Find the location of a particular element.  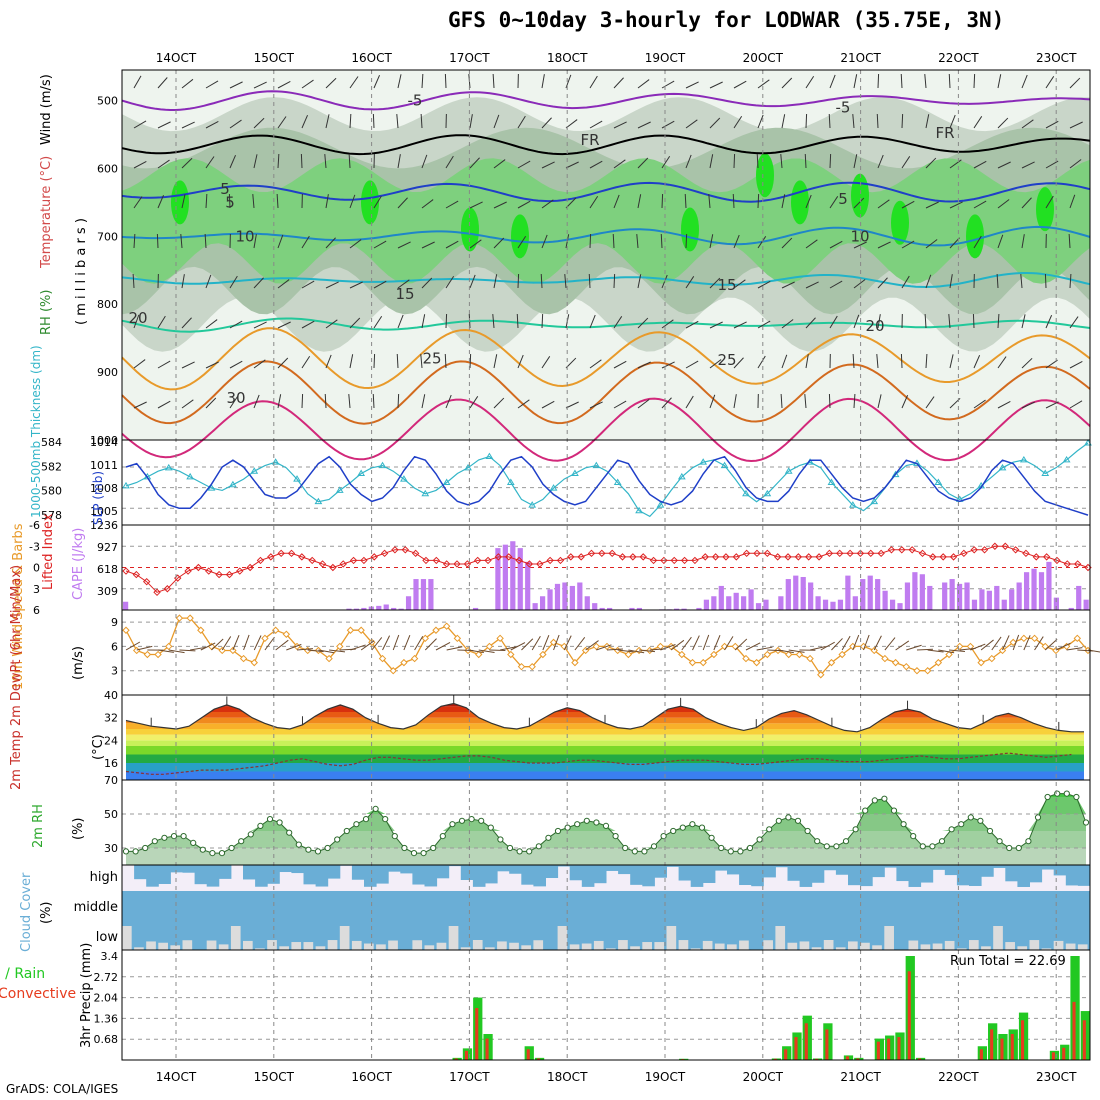

wind-ytick-3: 3 is located at coordinates (114, 671).